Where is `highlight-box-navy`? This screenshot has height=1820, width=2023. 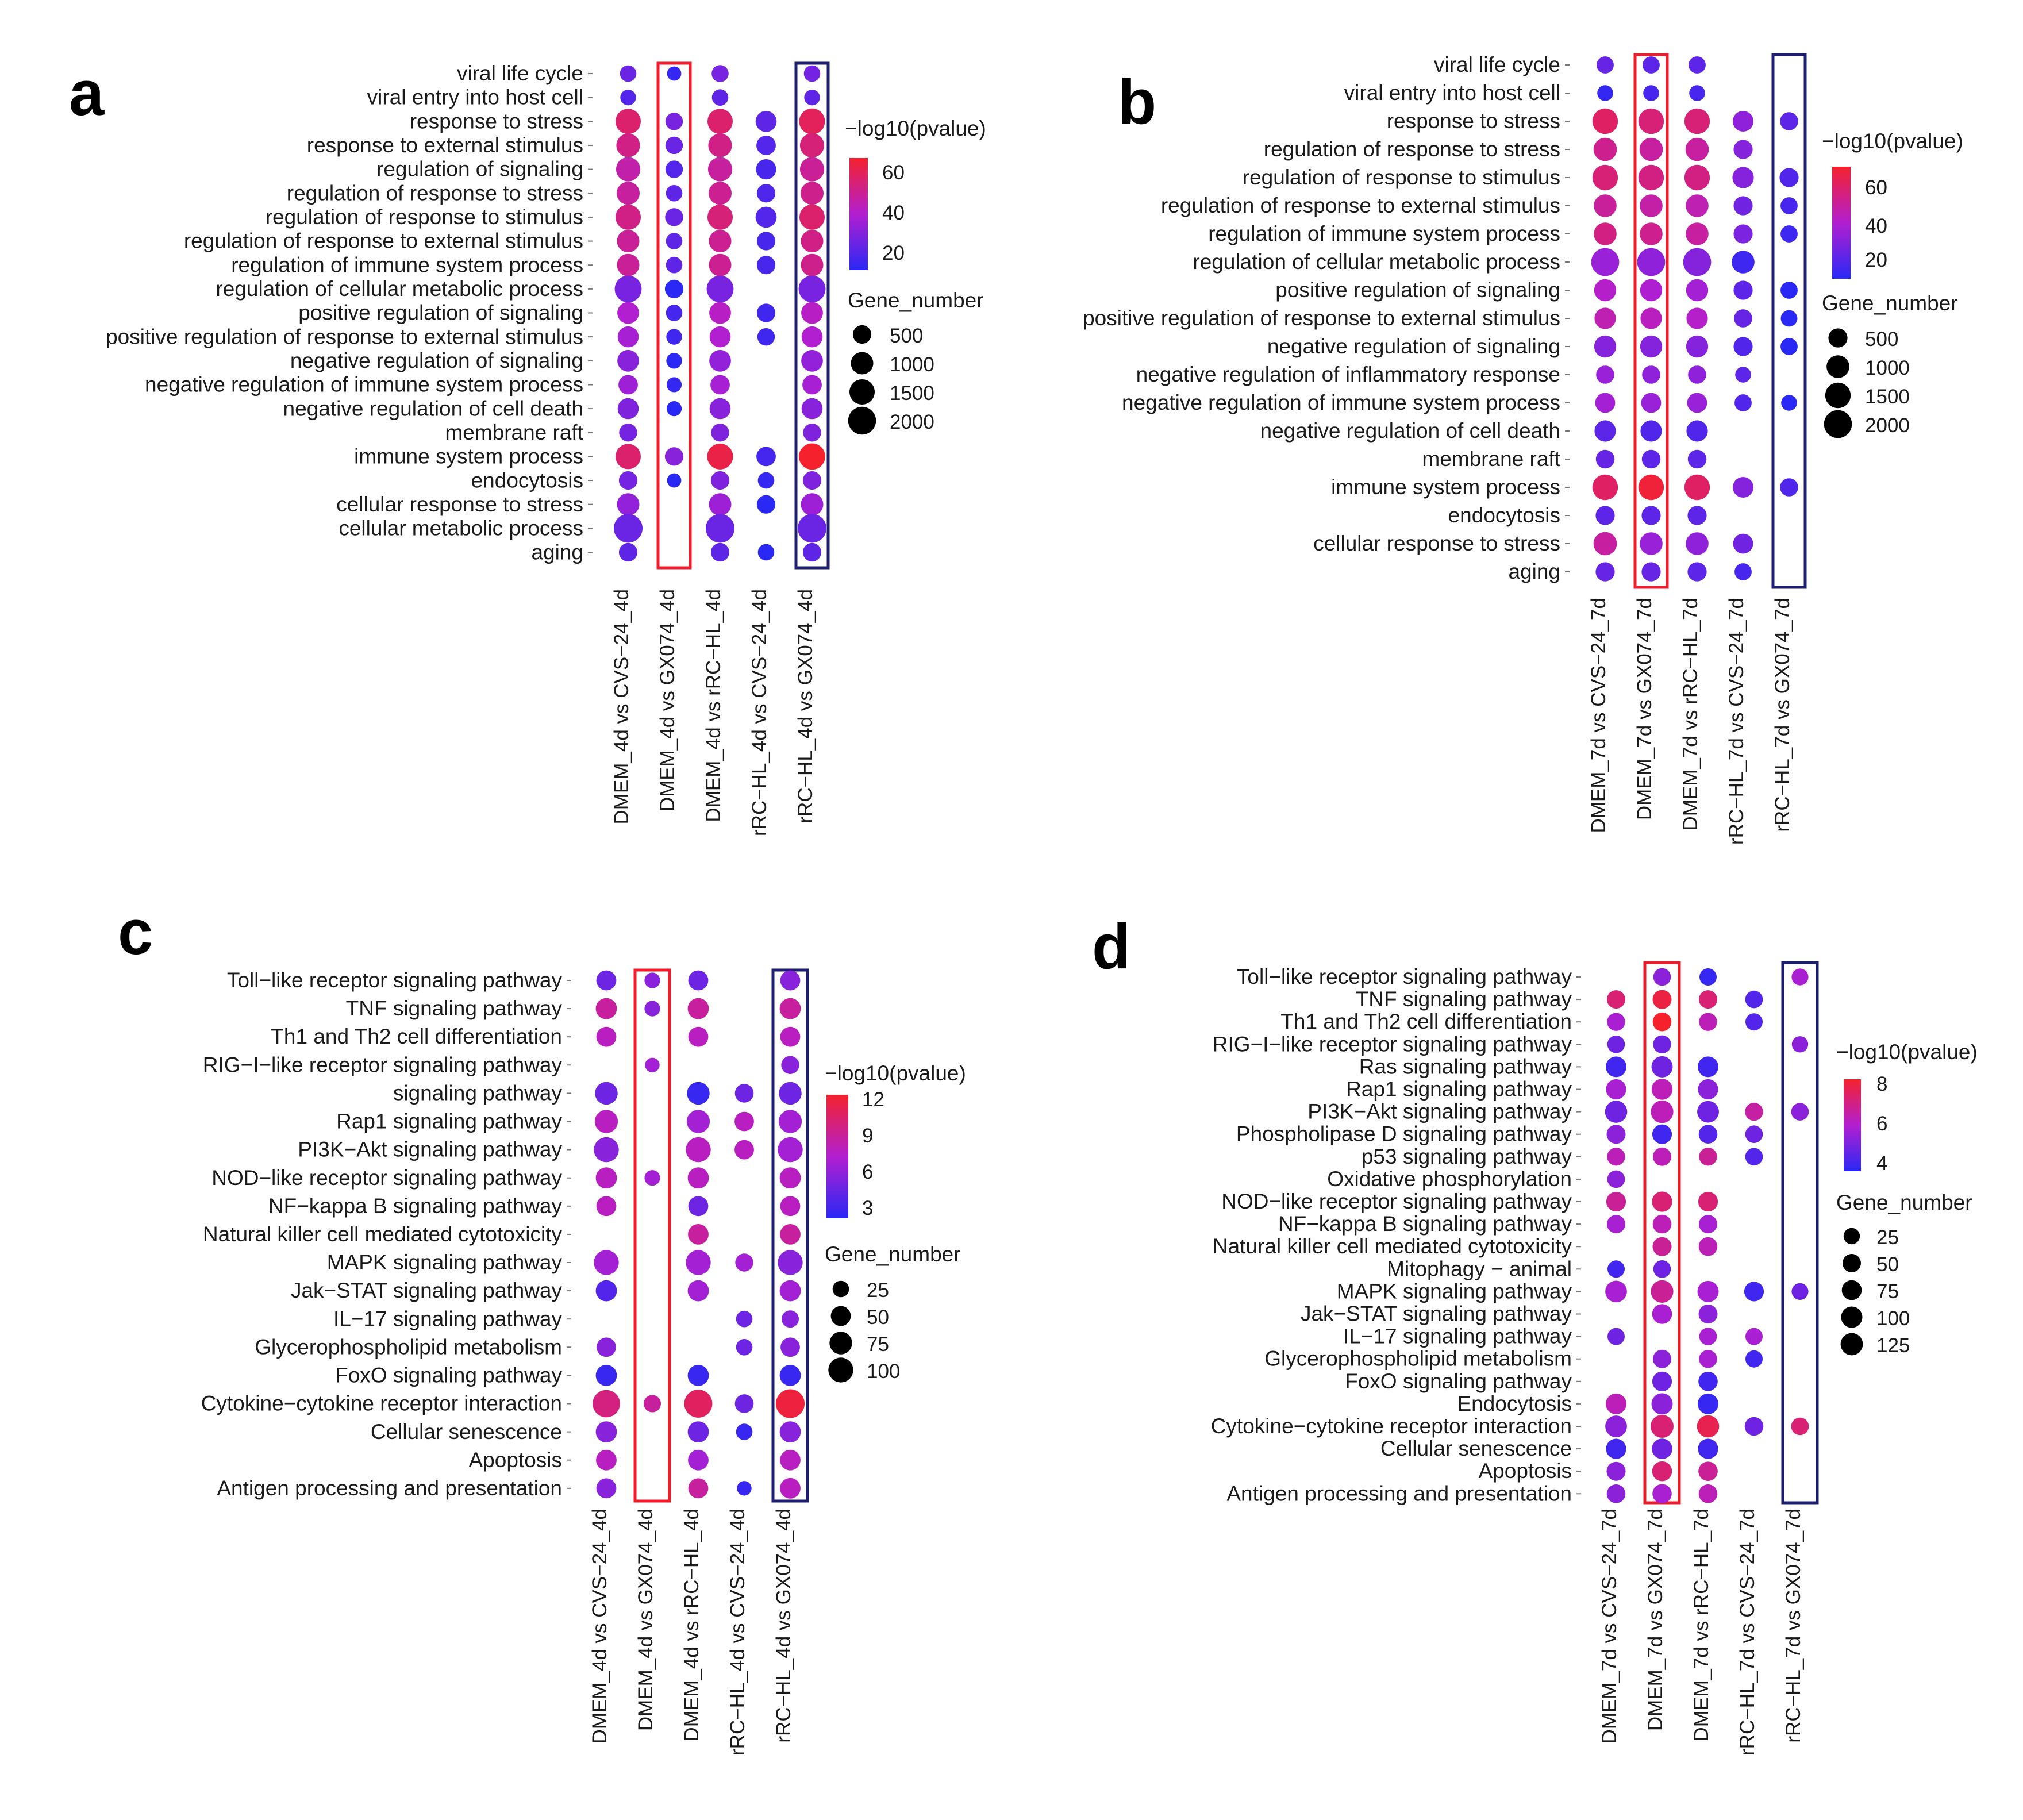 highlight-box-navy is located at coordinates (1789, 321).